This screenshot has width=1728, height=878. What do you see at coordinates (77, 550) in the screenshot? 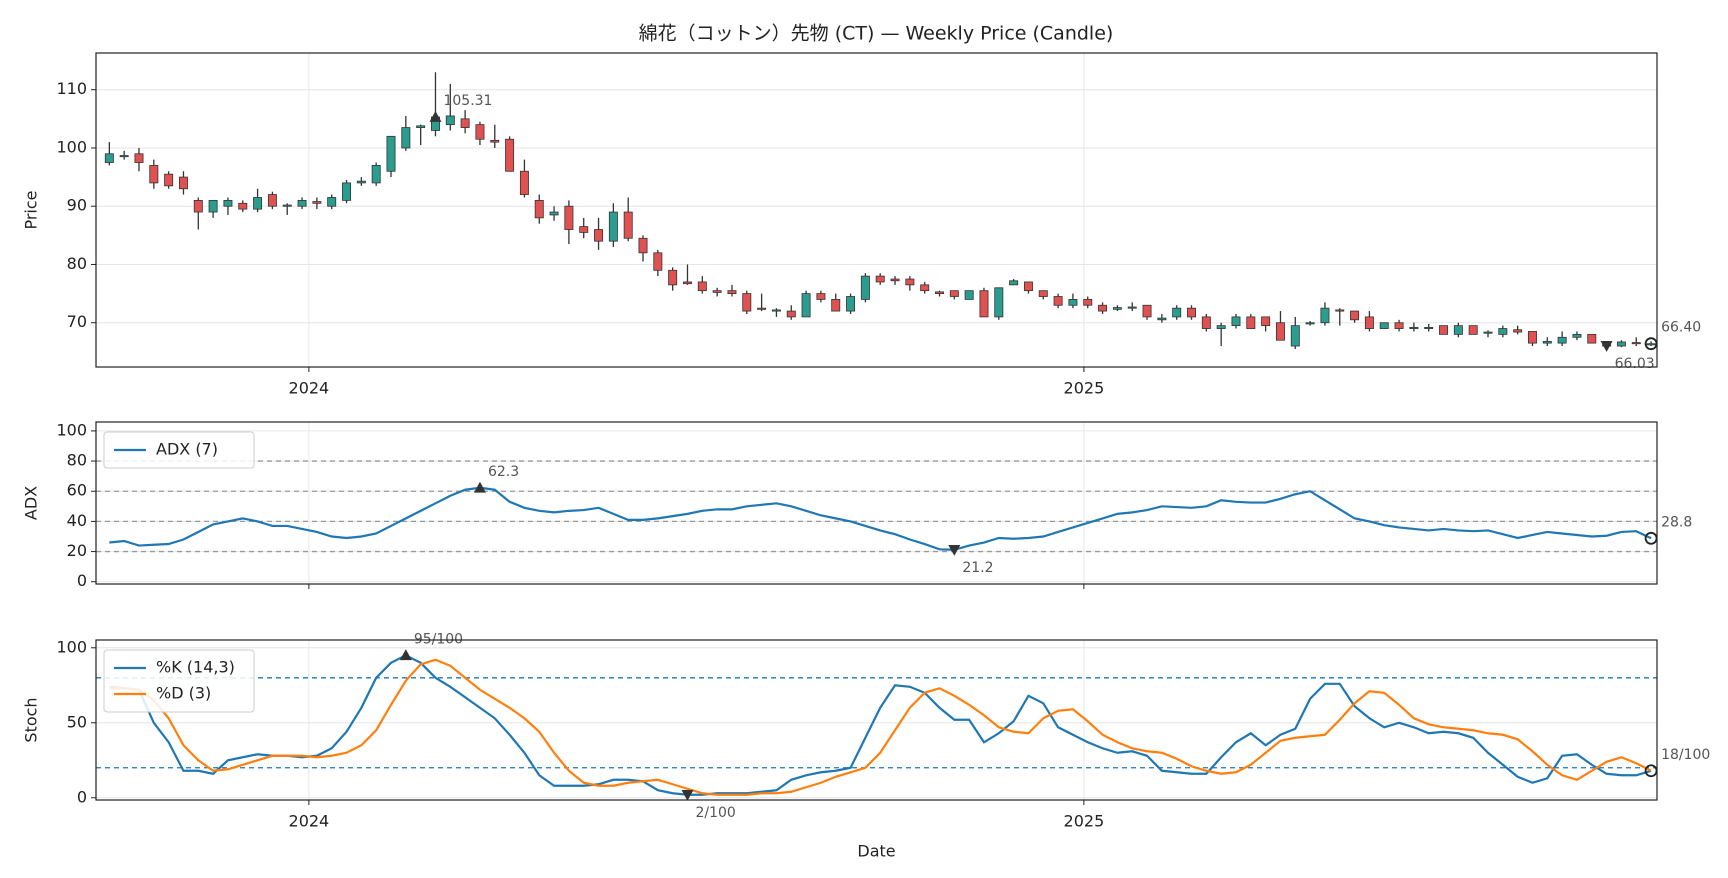
I see `y-tick-label: 20` at bounding box center [77, 550].